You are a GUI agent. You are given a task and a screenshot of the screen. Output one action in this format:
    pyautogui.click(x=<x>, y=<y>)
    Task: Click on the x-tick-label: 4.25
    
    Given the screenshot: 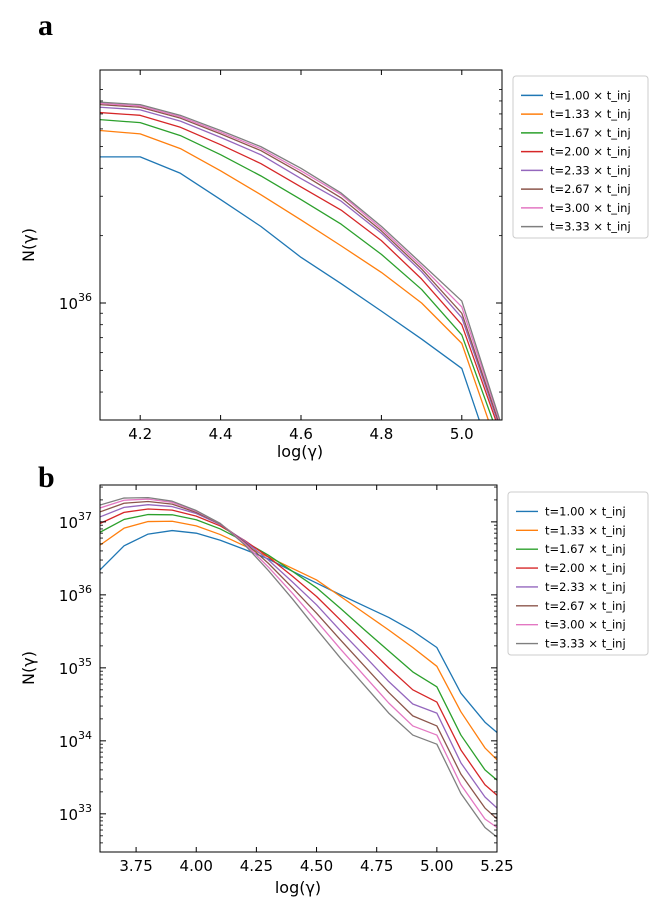 What is the action you would take?
    pyautogui.click(x=256, y=866)
    